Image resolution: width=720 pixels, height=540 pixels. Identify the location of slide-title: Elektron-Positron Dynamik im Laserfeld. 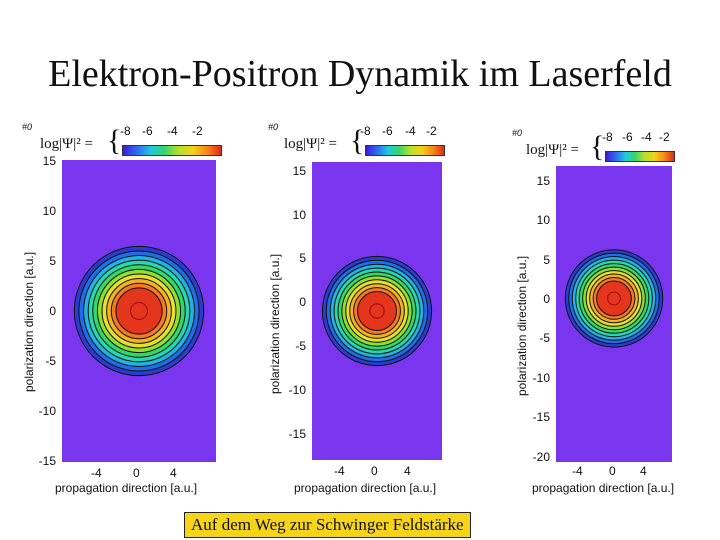
(360, 74).